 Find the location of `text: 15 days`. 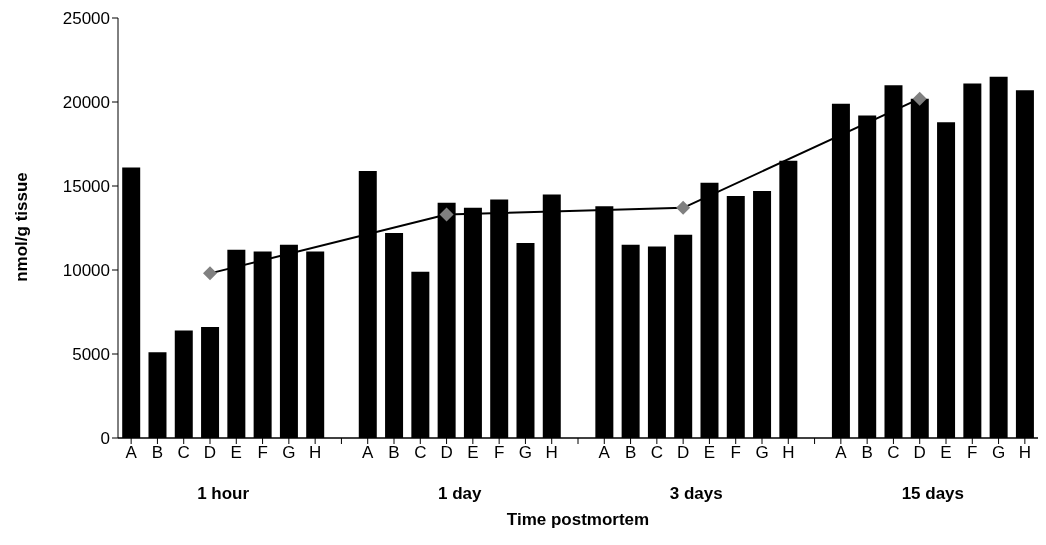

text: 15 days is located at coordinates (933, 494).